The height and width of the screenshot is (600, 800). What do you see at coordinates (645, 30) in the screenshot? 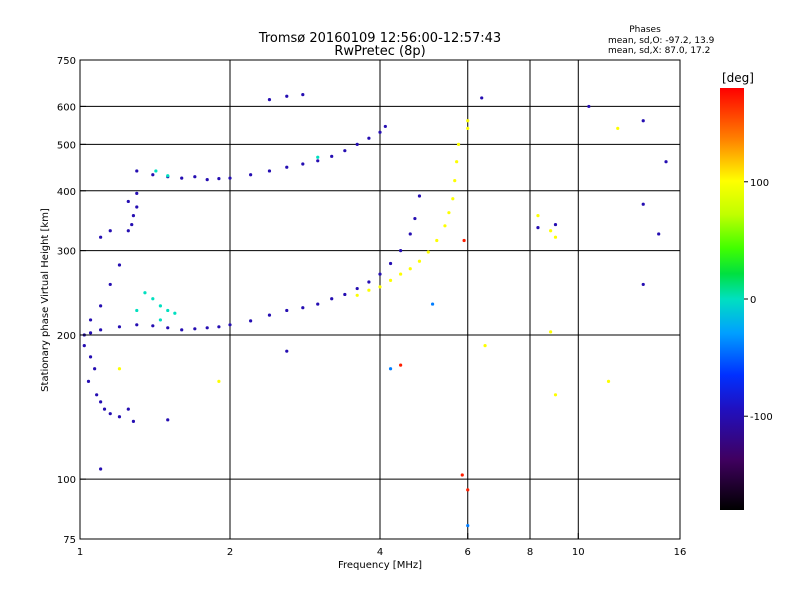
I see `info-header: Phases` at bounding box center [645, 30].